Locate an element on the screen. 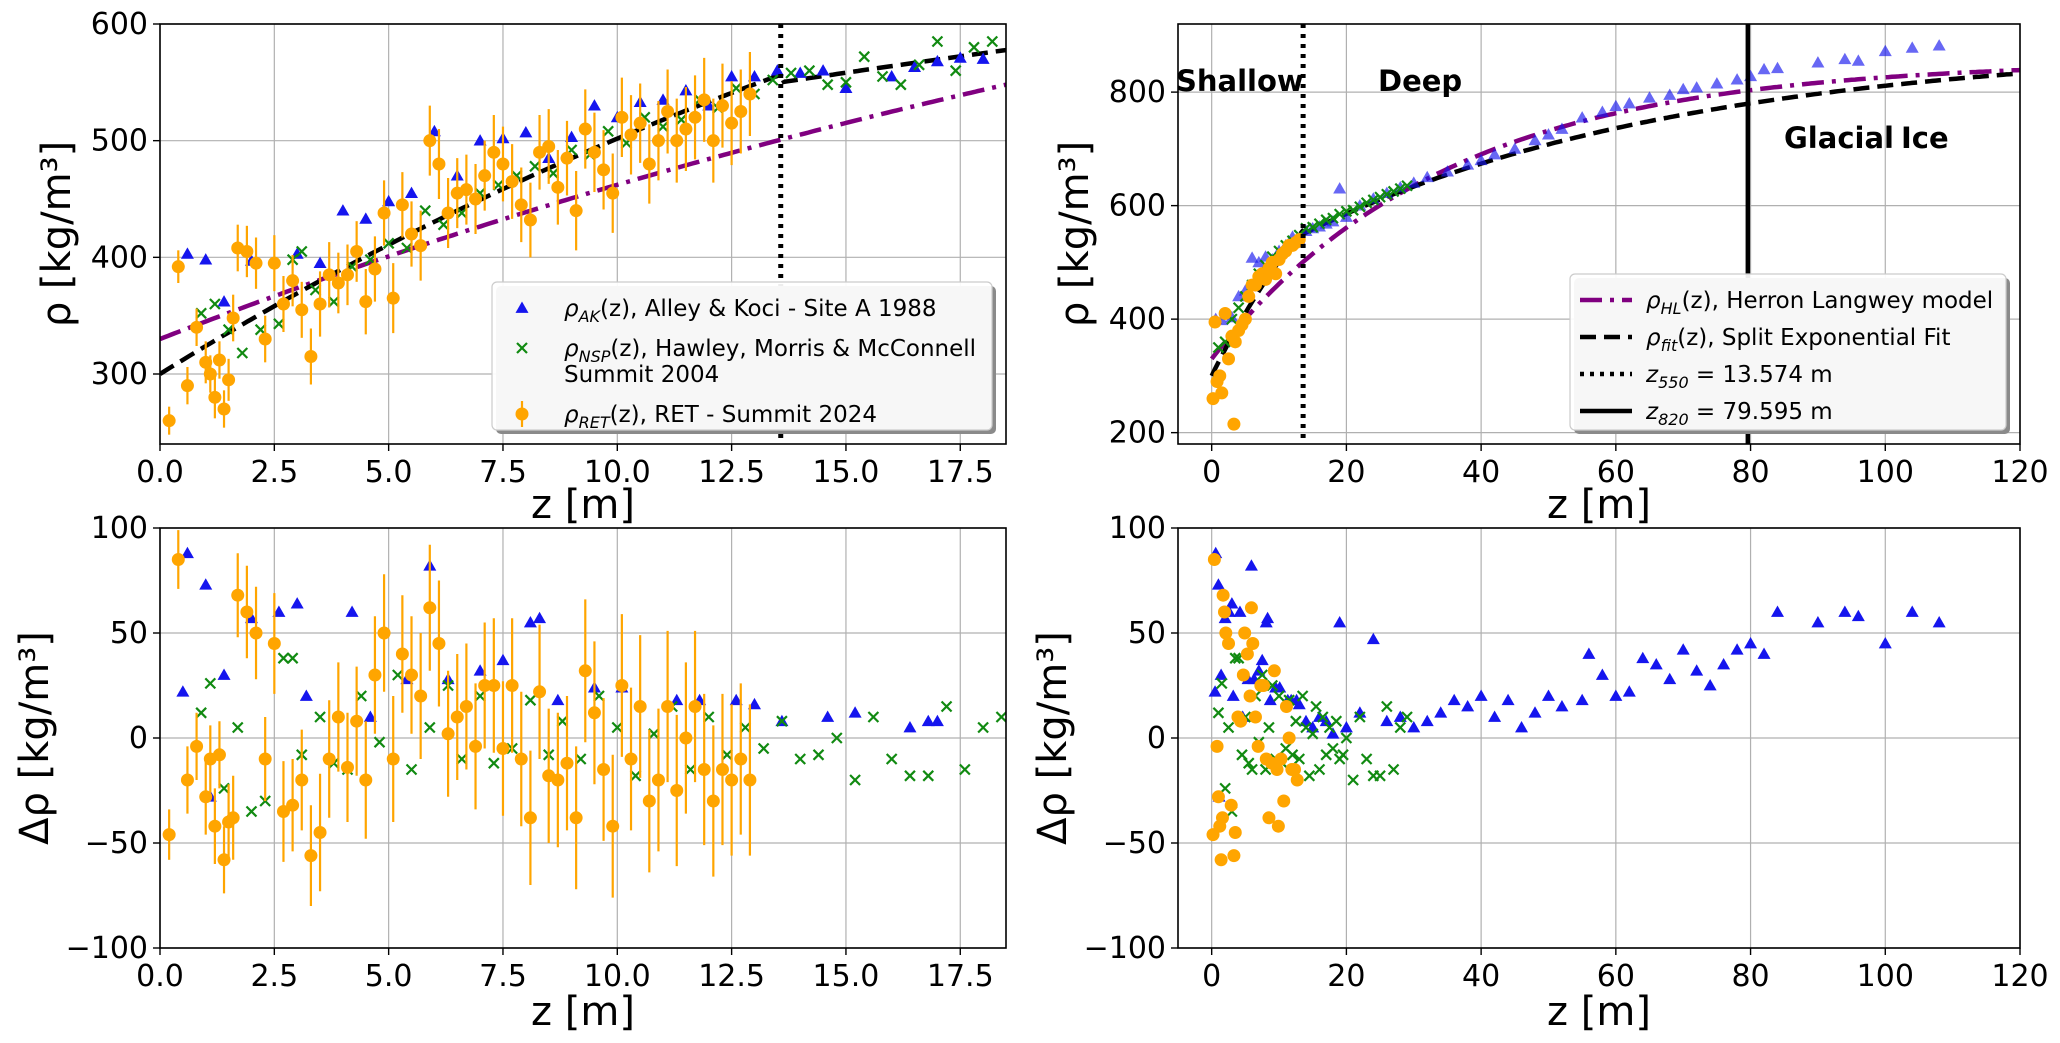  y-axis-label: ρ [kg/m³] is located at coordinates (57, 234).